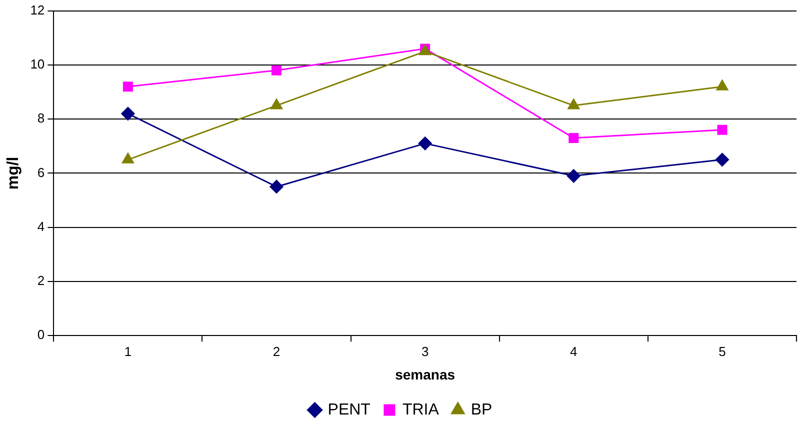 The image size is (804, 428). I want to click on y-axis-title: mg/l, so click(13, 173).